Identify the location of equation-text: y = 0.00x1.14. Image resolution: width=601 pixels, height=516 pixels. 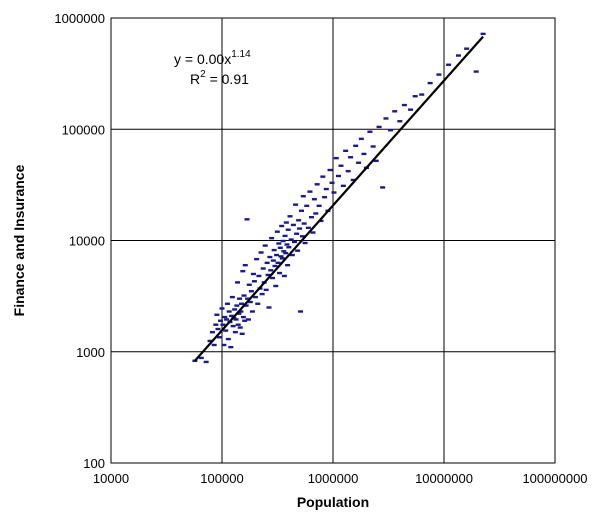
(212, 58).